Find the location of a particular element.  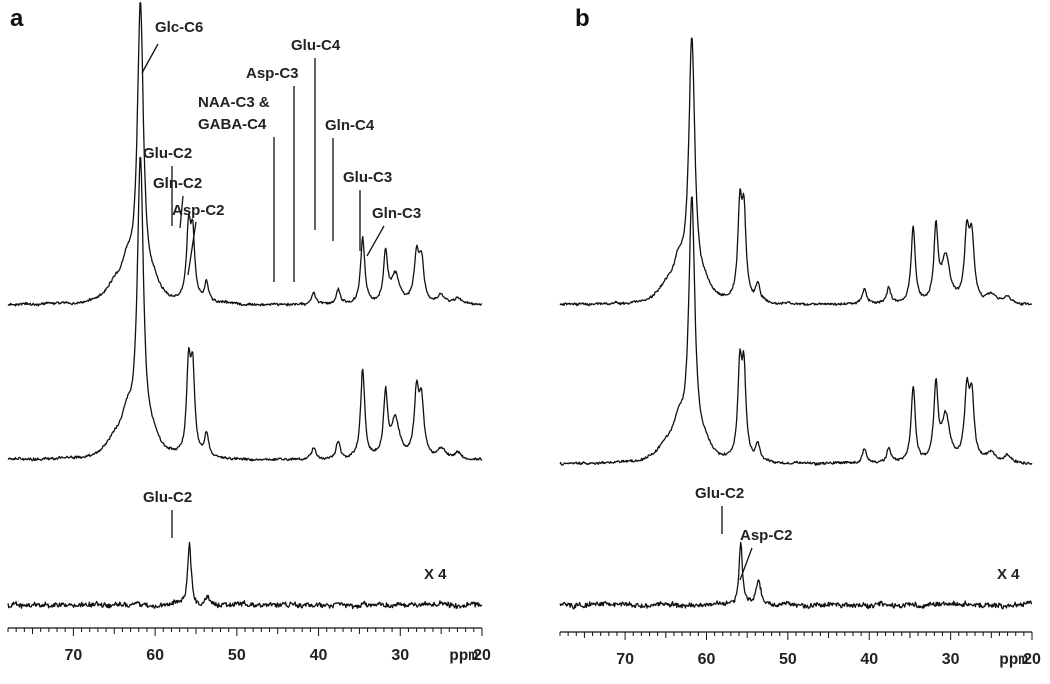

peak-label: Gln-C4 is located at coordinates (350, 125).